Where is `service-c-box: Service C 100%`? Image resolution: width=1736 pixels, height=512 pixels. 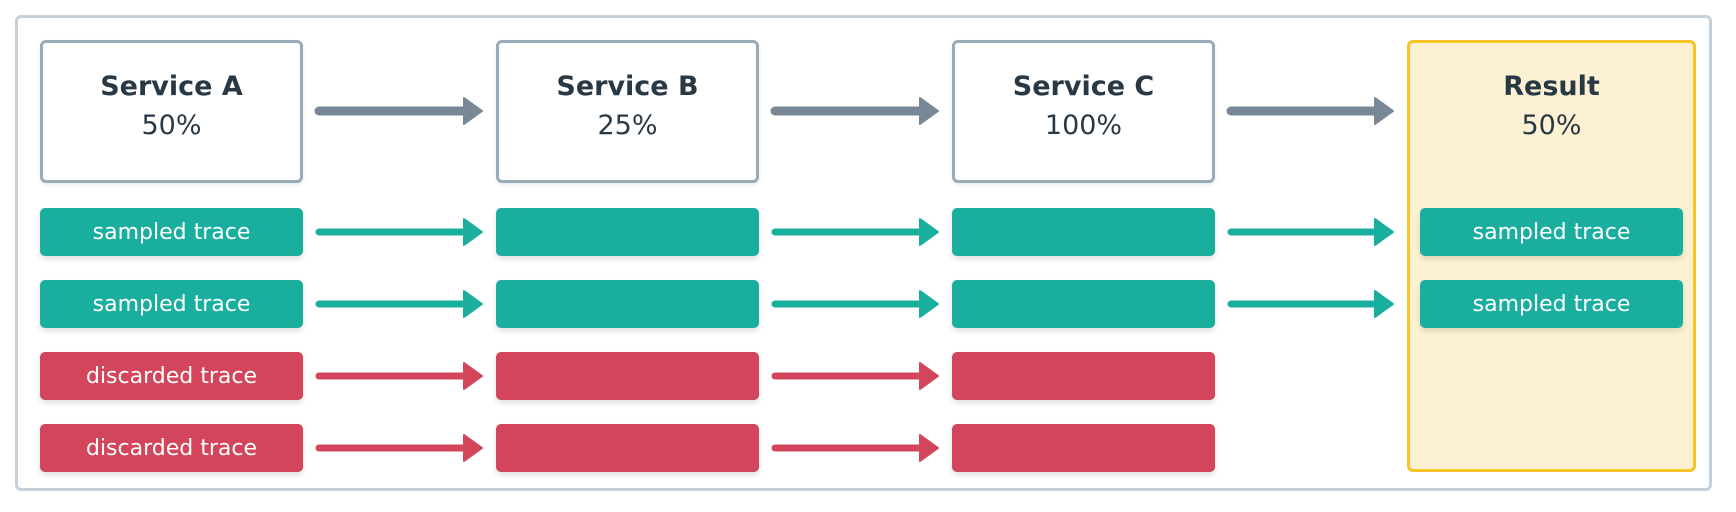
service-c-box: Service C 100% is located at coordinates (1083, 111).